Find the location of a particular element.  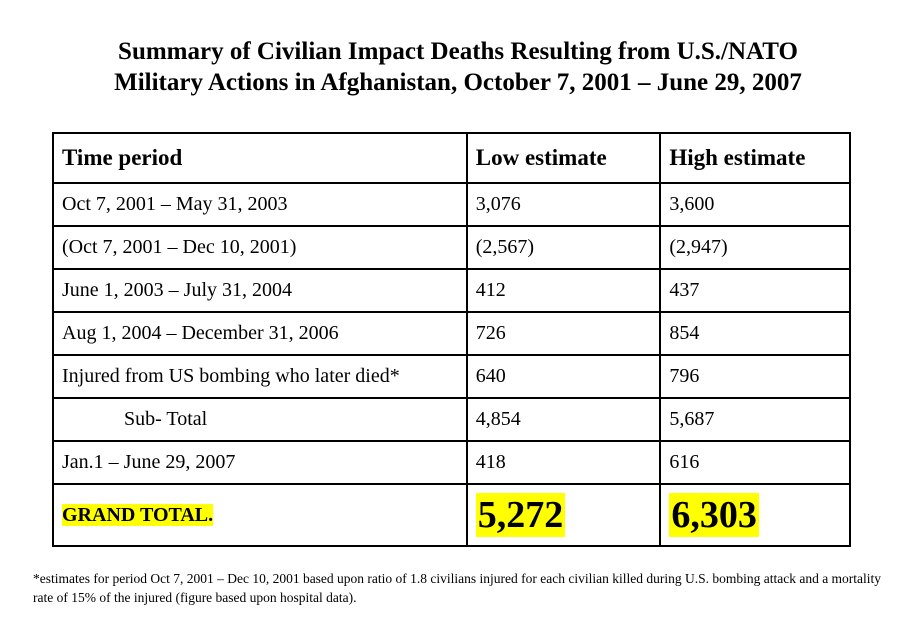

subtotal-label: Sub- Total is located at coordinates (260, 419).